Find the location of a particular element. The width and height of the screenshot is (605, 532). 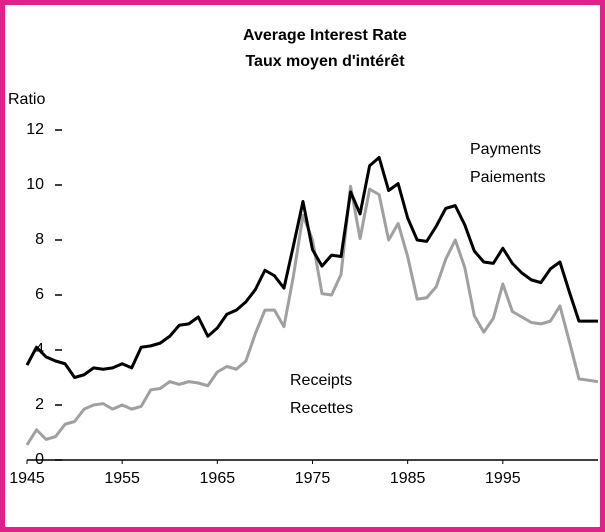

y-axis-label: Ratio is located at coordinates (26, 99).